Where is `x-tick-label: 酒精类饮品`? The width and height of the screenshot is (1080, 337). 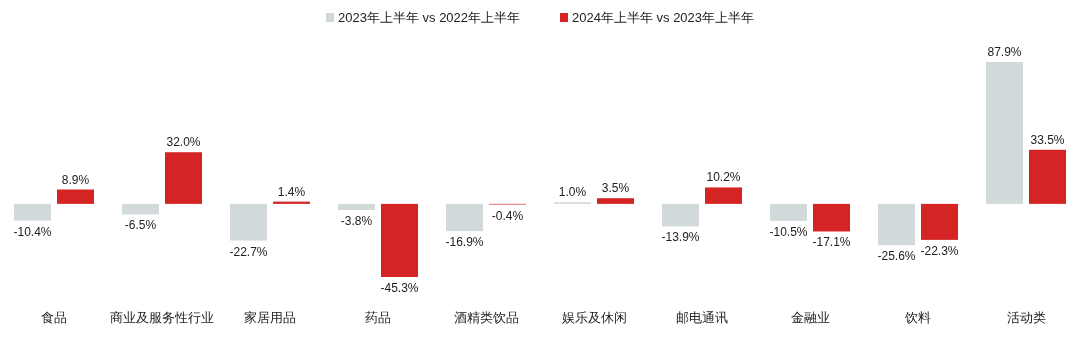
x-tick-label: 酒精类饮品 is located at coordinates (486, 317).